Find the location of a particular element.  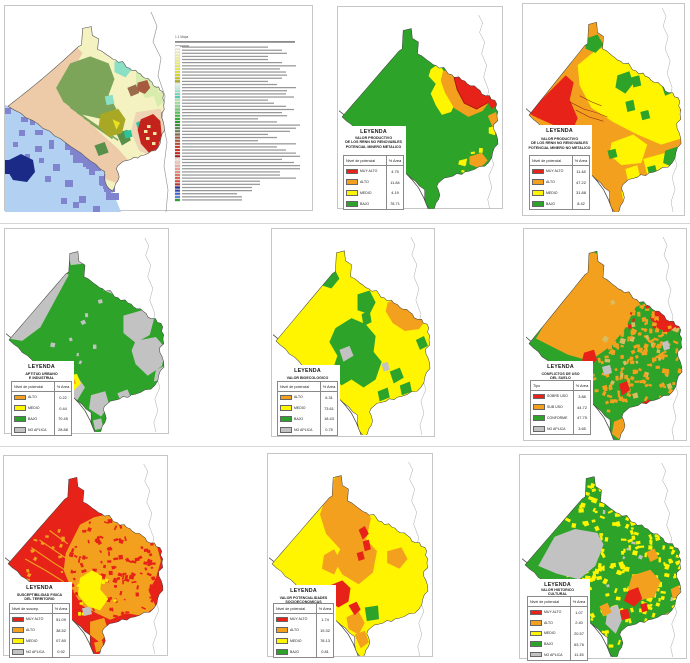

svg-text: 1.1 Mapa is located at coordinates (182, 37).